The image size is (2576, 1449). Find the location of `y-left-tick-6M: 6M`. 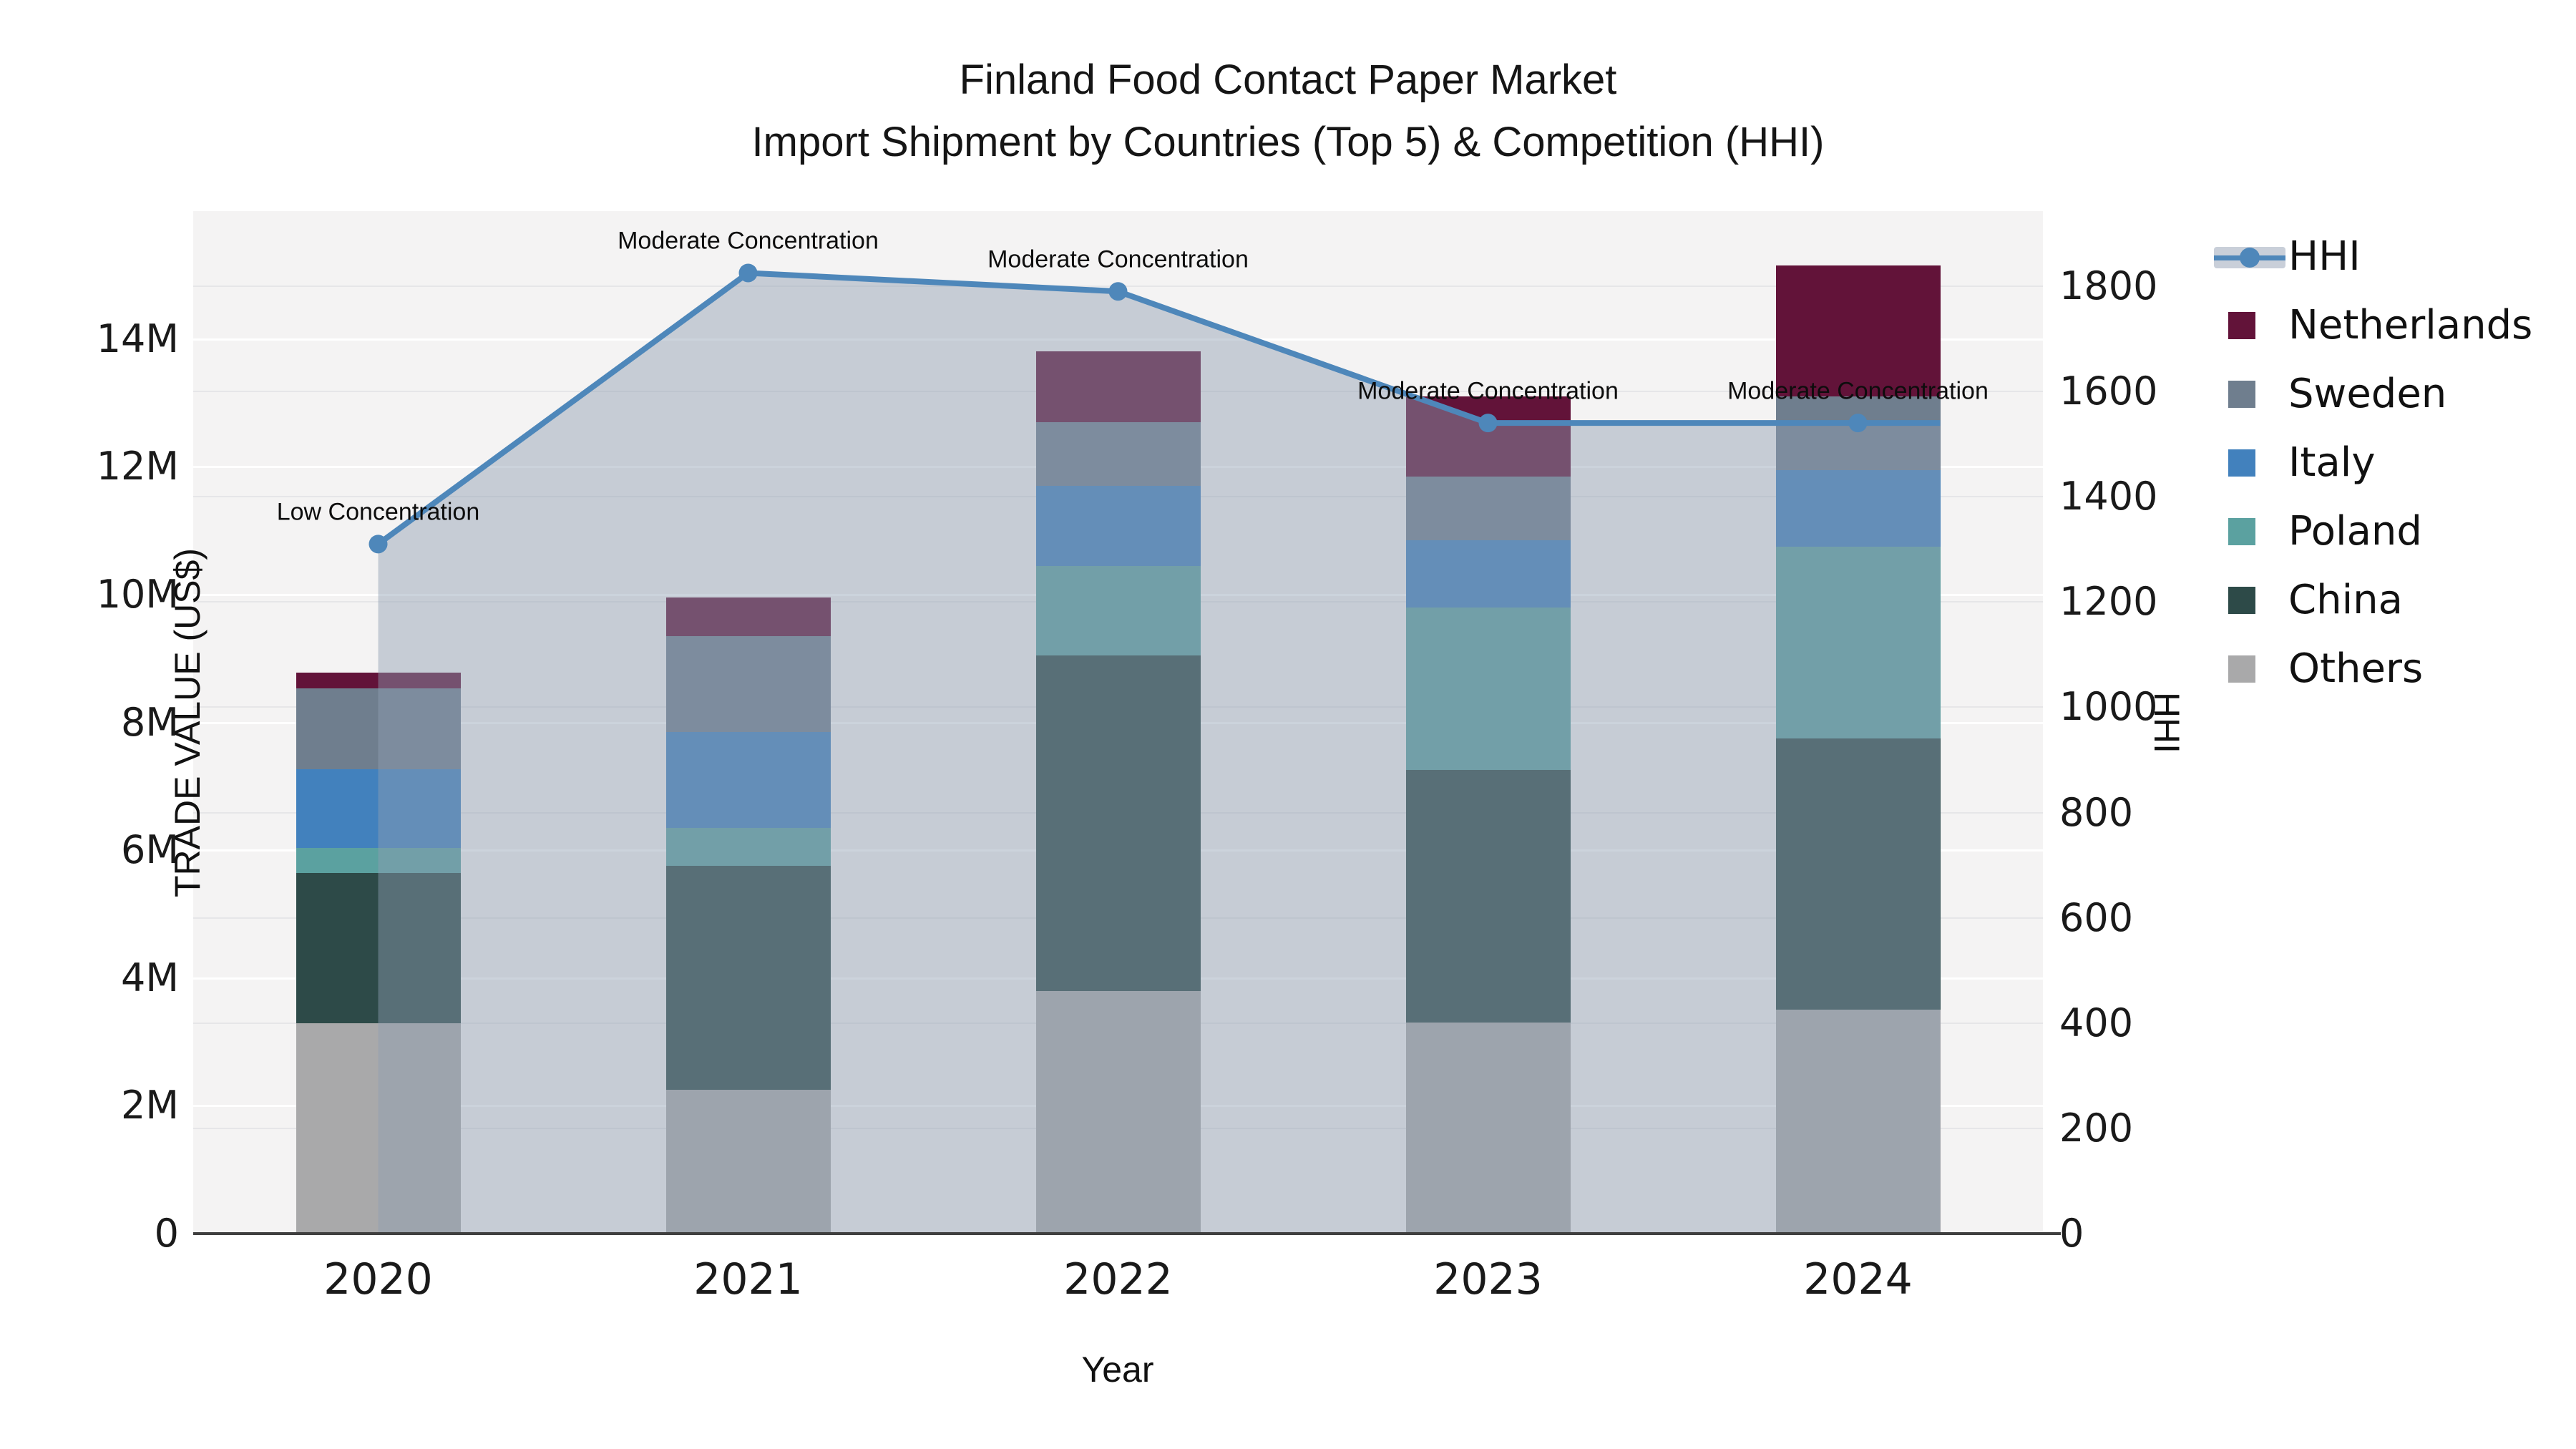

y-left-tick-6M: 6M is located at coordinates (150, 850).